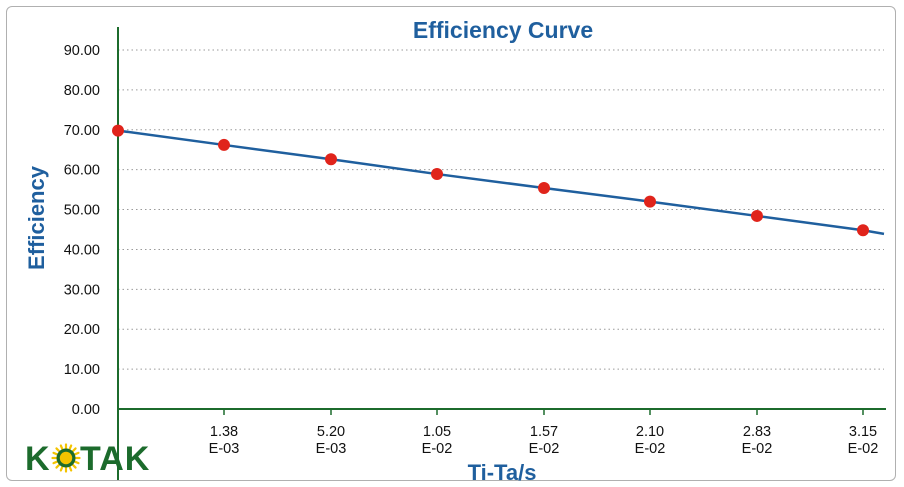 The image size is (904, 487). I want to click on y-tick-label: 50.00, so click(82, 211).